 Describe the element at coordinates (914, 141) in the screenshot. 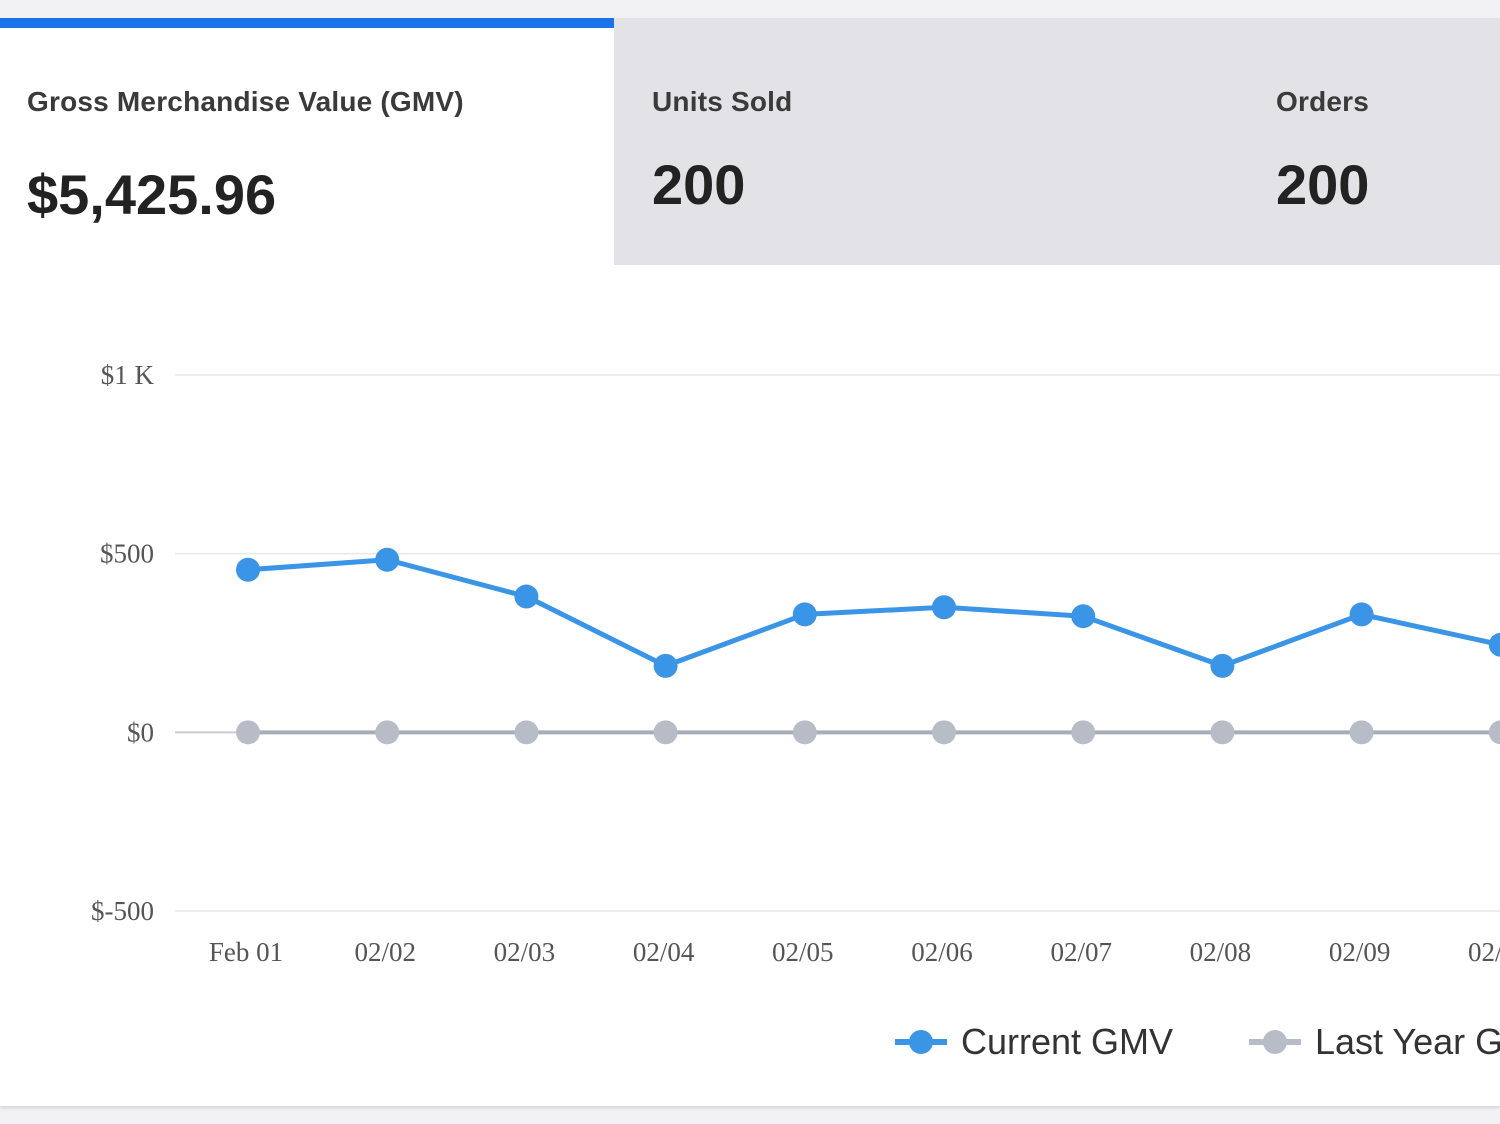

I see `tab-units-sold: Units Sold 200` at that location.